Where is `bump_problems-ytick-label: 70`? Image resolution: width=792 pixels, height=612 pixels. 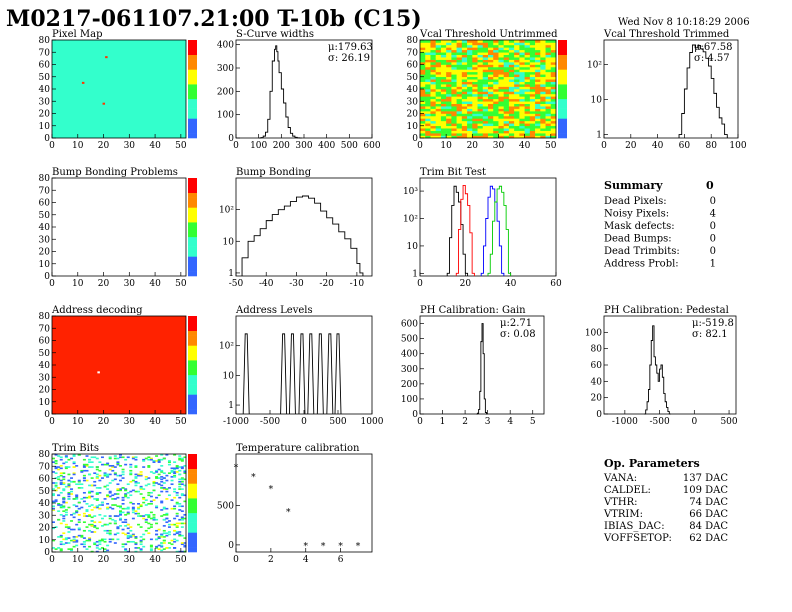 bump_problems-ytick-label: 70 is located at coordinates (45, 191).